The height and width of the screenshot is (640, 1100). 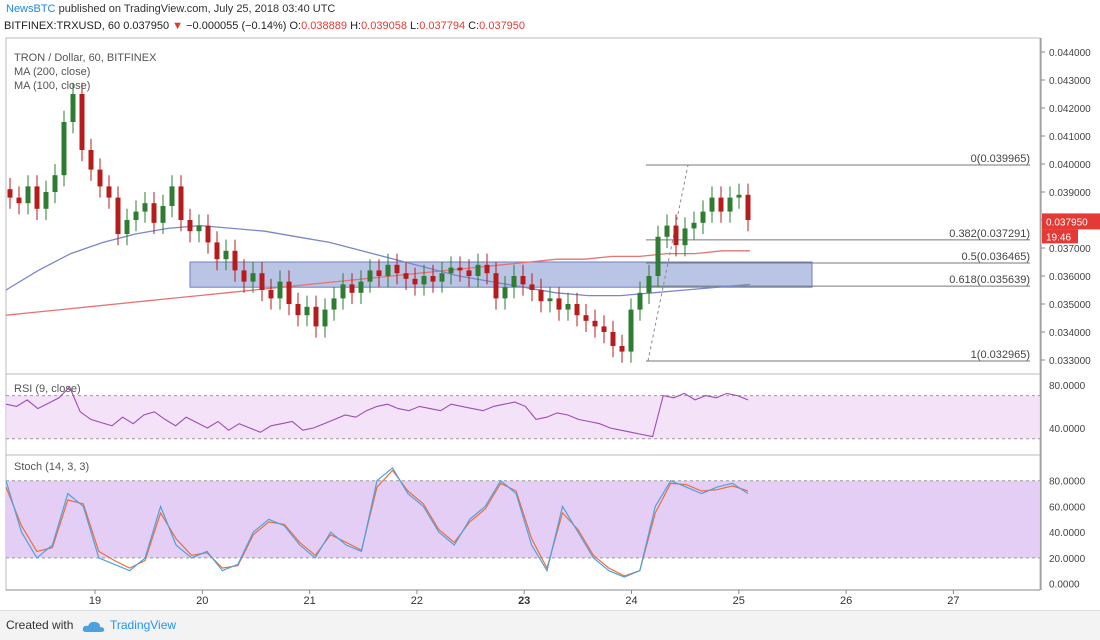 What do you see at coordinates (377, 283) in the screenshot?
I see `ma200-line` at bounding box center [377, 283].